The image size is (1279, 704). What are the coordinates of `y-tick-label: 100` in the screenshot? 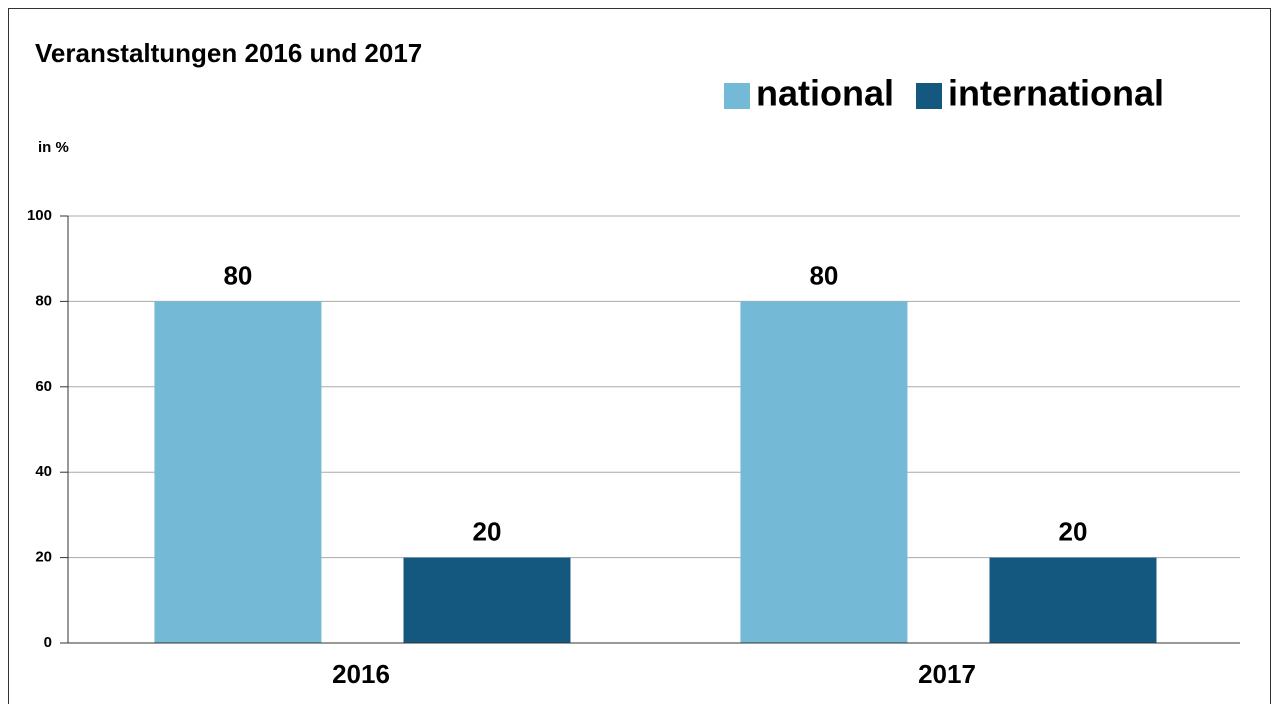 It's located at (39, 215).